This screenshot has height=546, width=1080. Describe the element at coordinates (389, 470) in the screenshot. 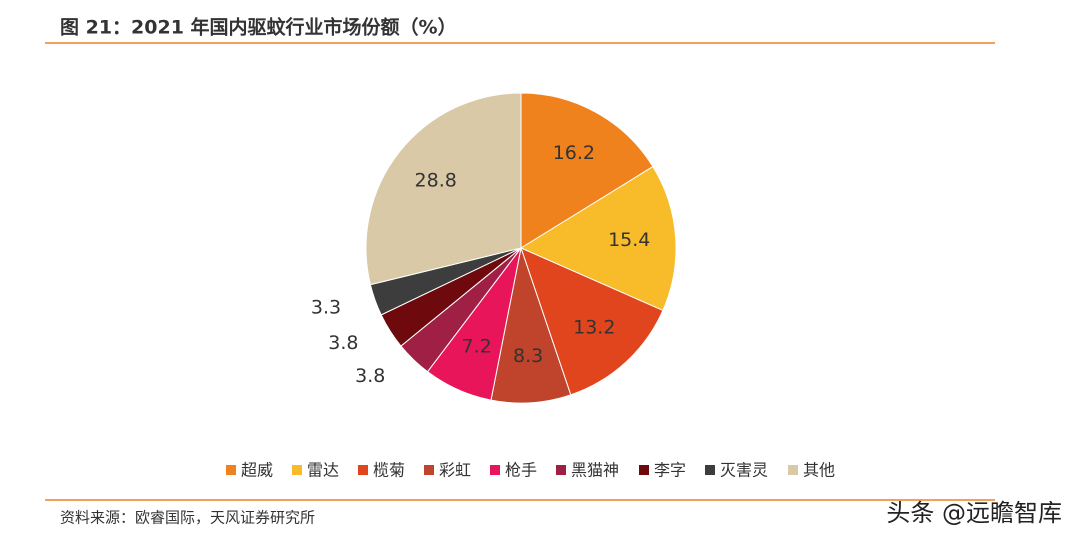

I see `legend-label: 榄菊` at that location.